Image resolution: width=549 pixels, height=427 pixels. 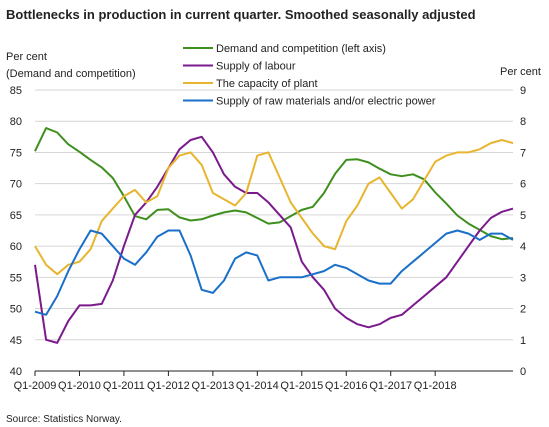 What do you see at coordinates (523, 278) in the screenshot?
I see `right-tick-label: 3` at bounding box center [523, 278].